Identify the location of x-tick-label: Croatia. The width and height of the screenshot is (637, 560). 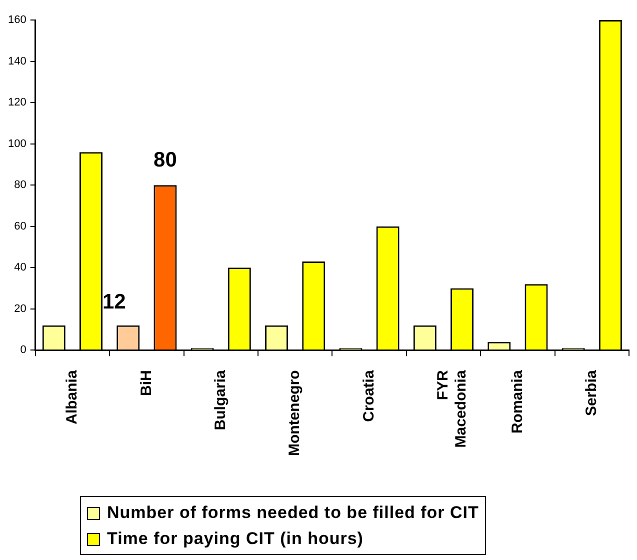
(369, 396).